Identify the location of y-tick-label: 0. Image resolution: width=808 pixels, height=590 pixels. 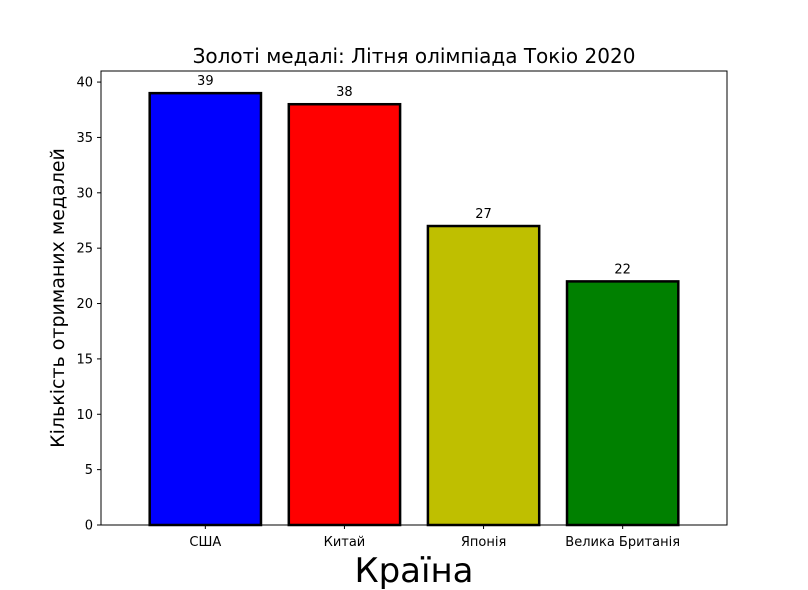
(89, 526).